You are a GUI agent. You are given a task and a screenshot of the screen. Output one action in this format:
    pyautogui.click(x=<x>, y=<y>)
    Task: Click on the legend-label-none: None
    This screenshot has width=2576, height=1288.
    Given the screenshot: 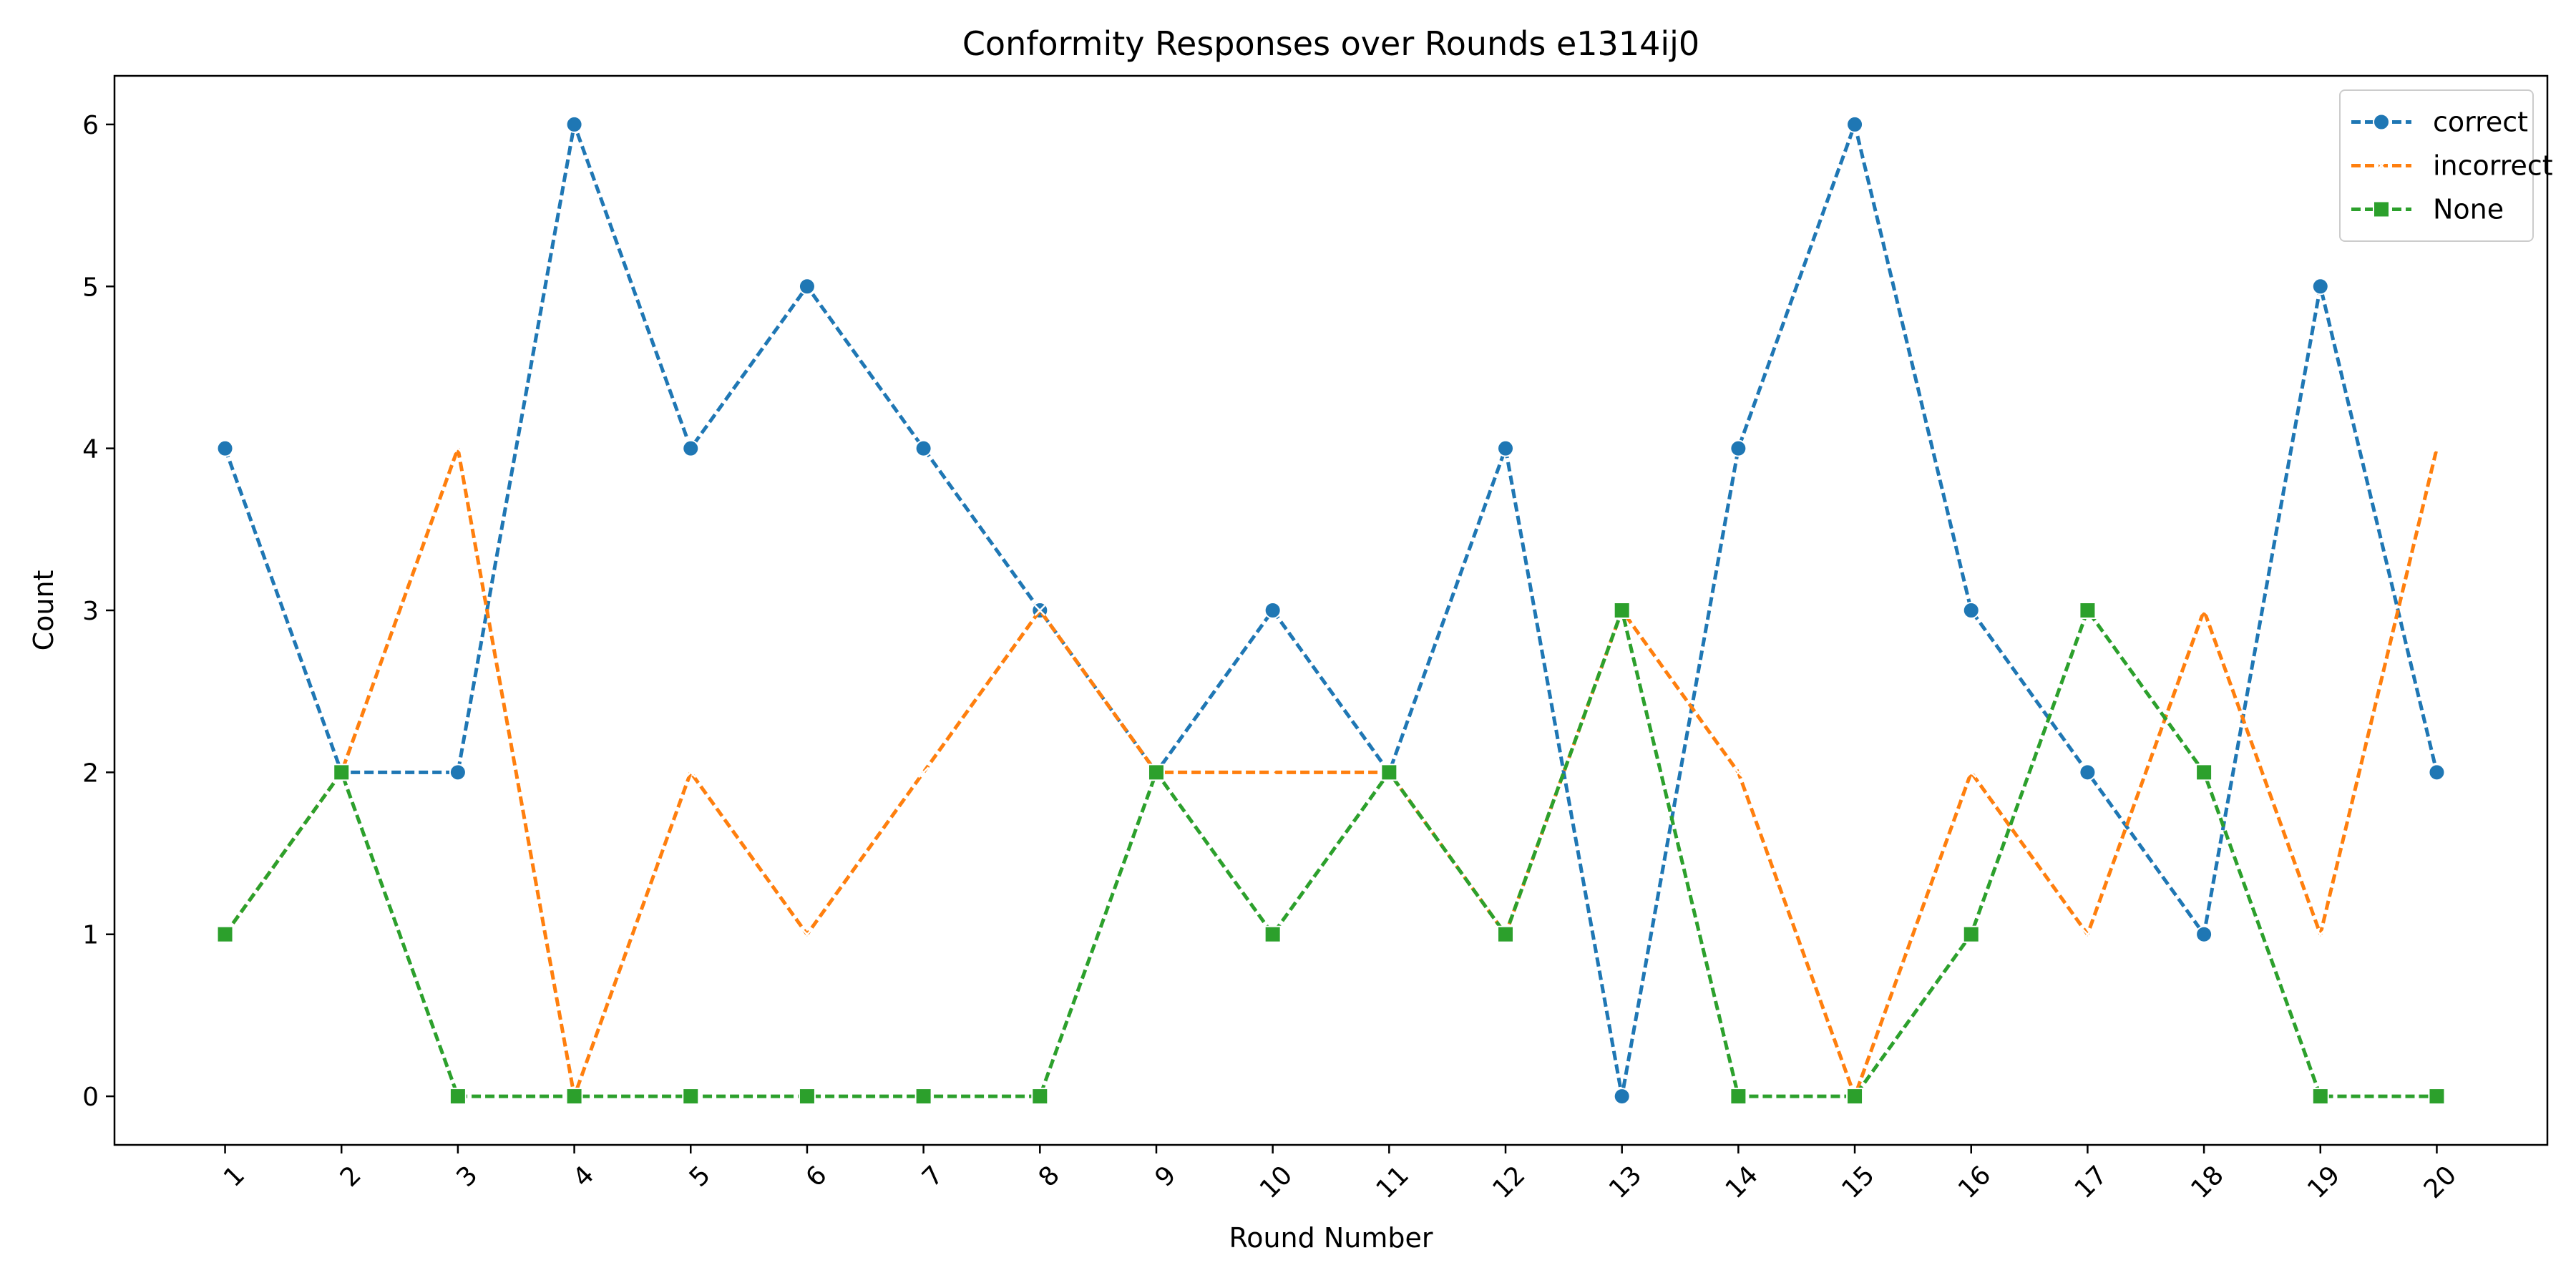 What is the action you would take?
    pyautogui.click(x=2468, y=209)
    